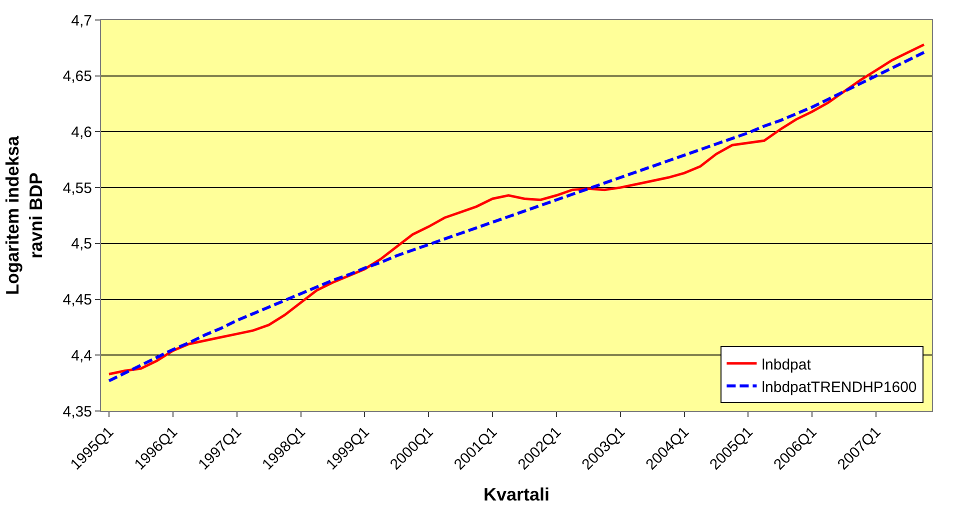 This screenshot has width=957, height=513. I want to click on y-tick-label: 4,65, so click(77, 77).